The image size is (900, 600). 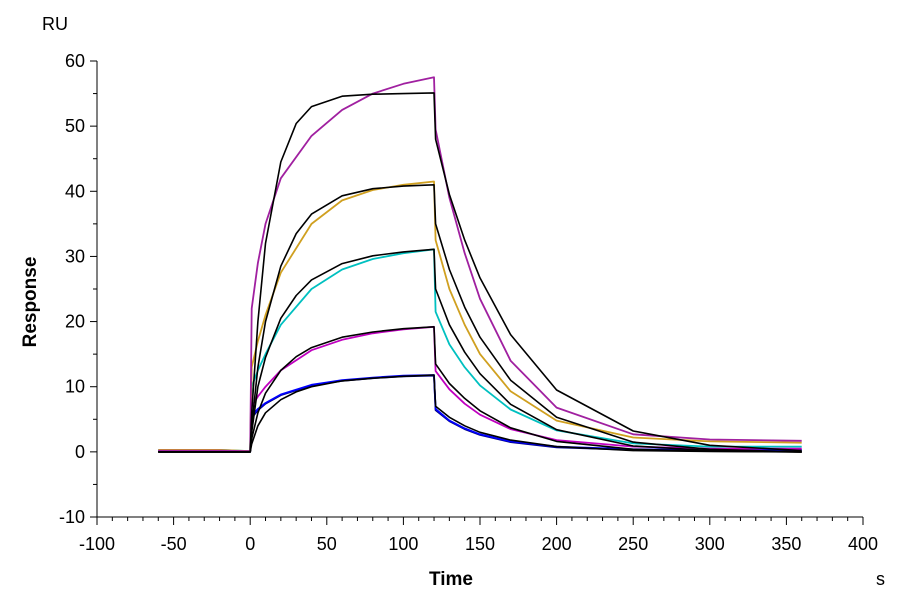 I want to click on y-tick-label: 50, so click(x=75, y=126).